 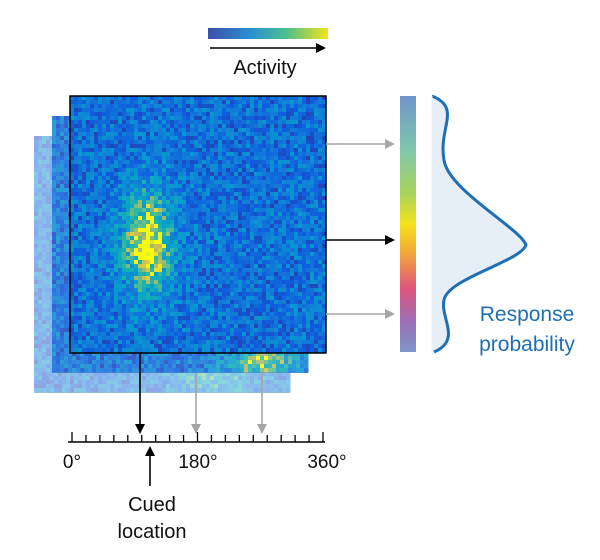 I want to click on tick-label-360: 360°, so click(x=326, y=462).